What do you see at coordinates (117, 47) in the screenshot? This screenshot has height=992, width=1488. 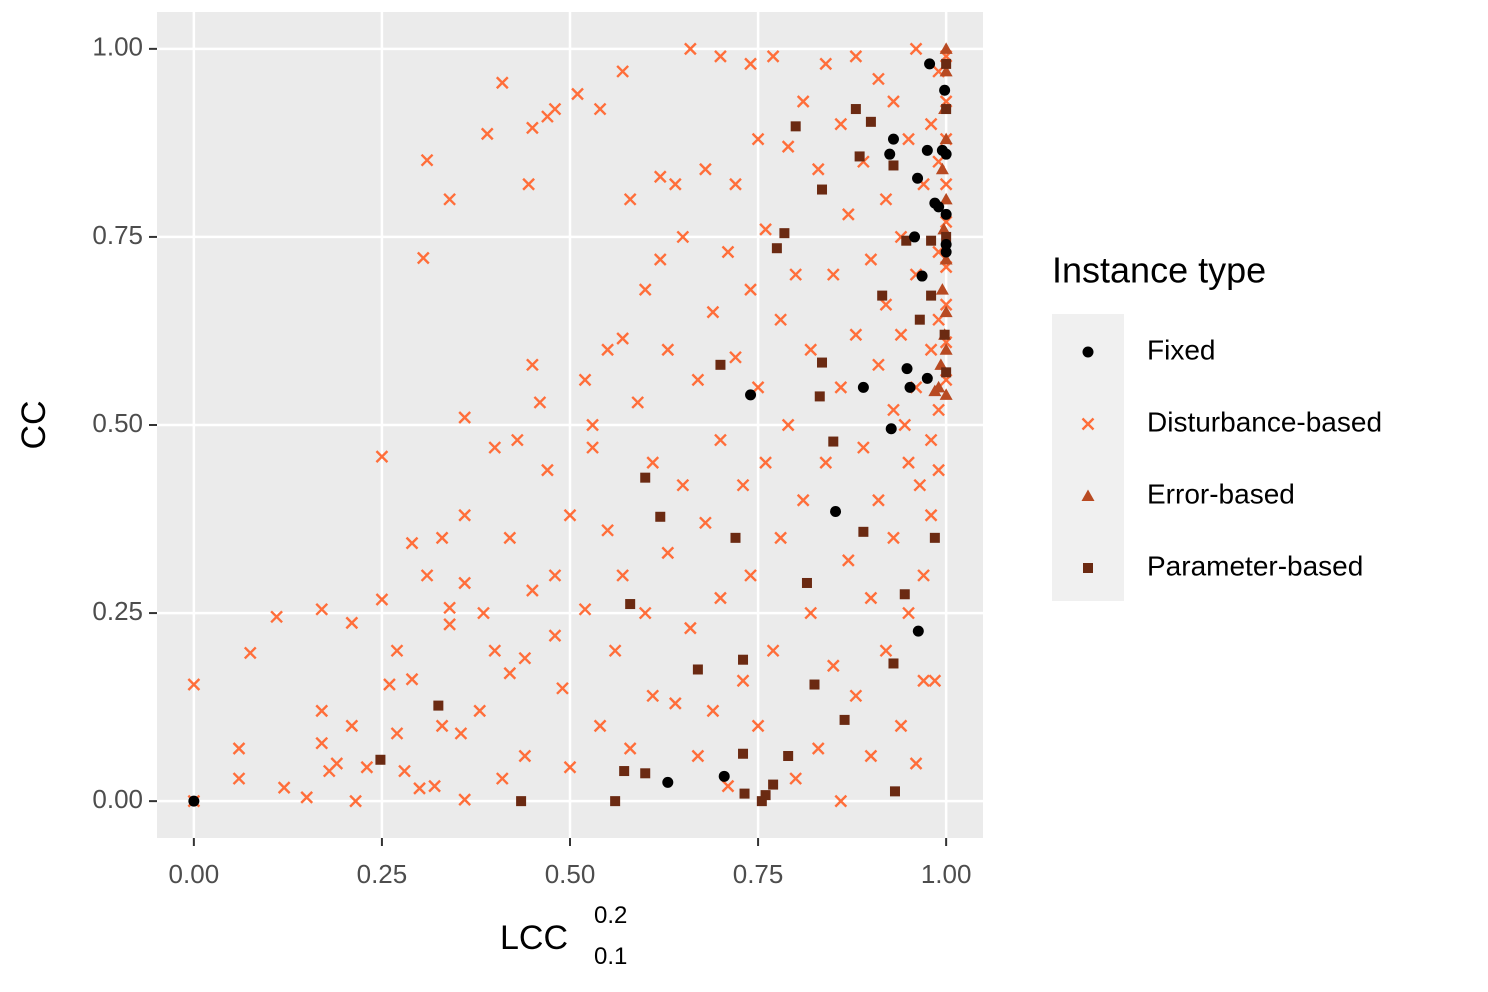 I see `y-tick-label: 1.00` at bounding box center [117, 47].